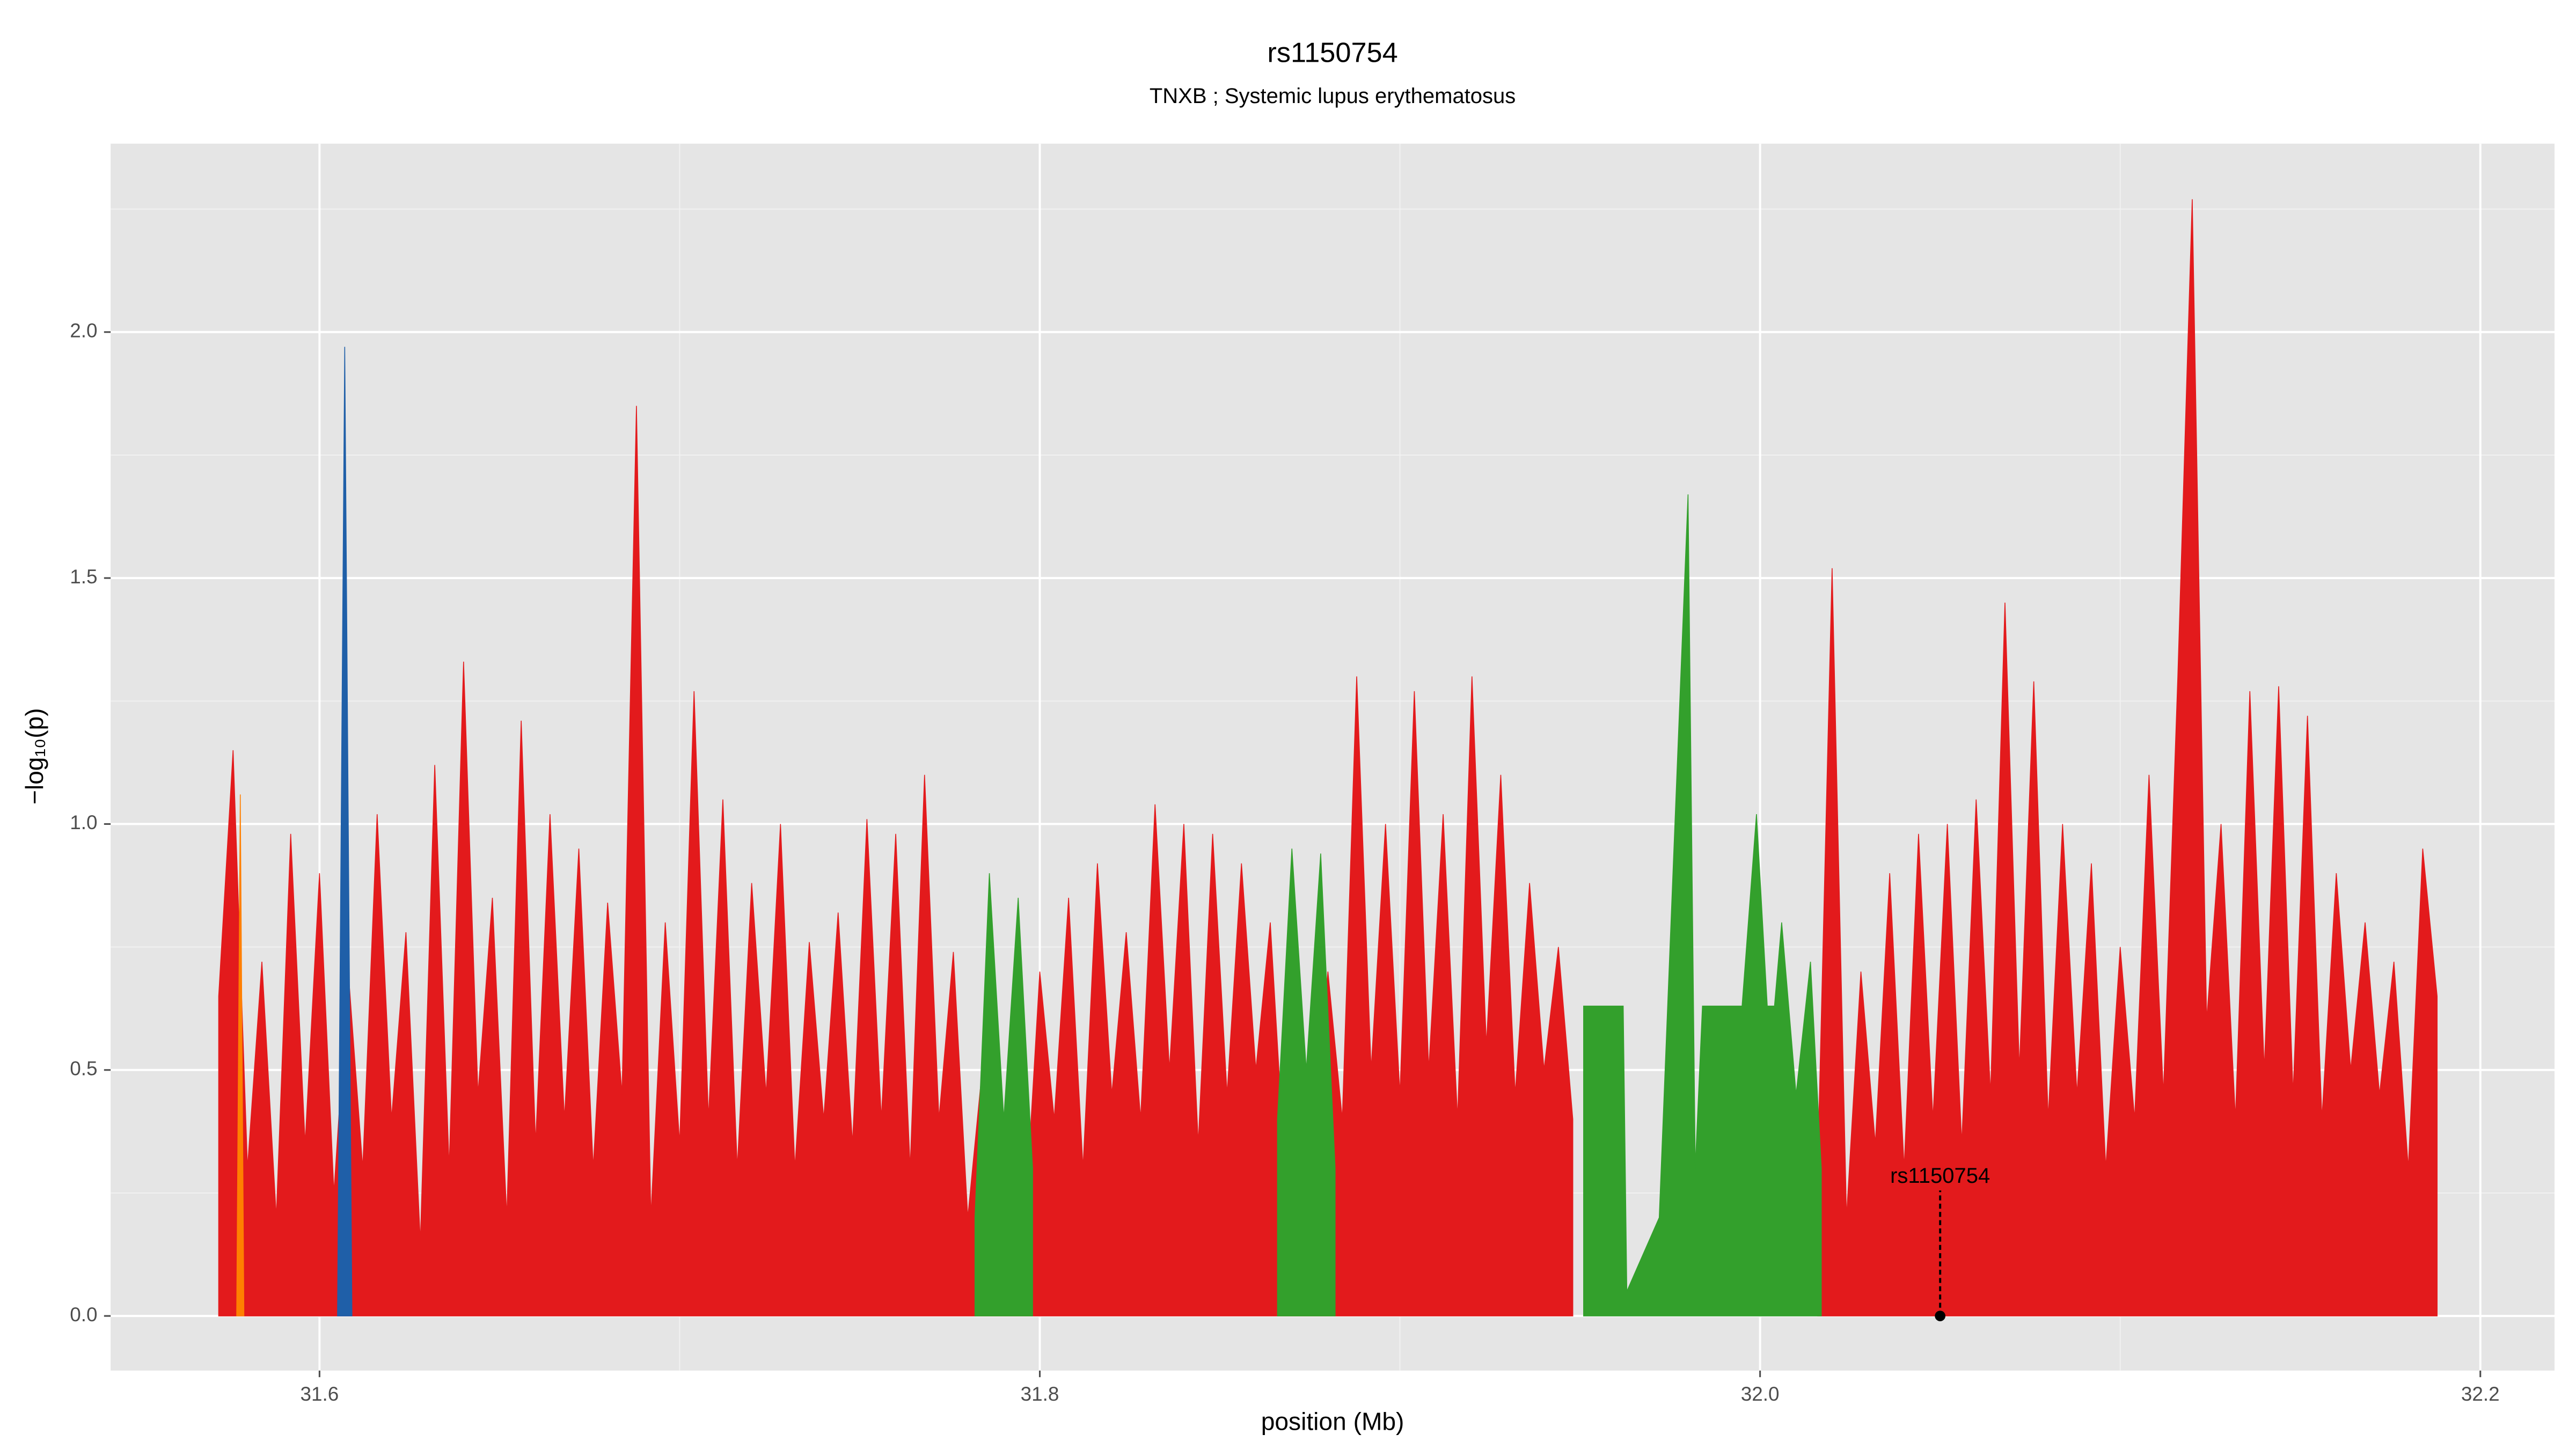 The image size is (2576, 1449). What do you see at coordinates (83, 822) in the screenshot?
I see `y-tick-label: 1.0` at bounding box center [83, 822].